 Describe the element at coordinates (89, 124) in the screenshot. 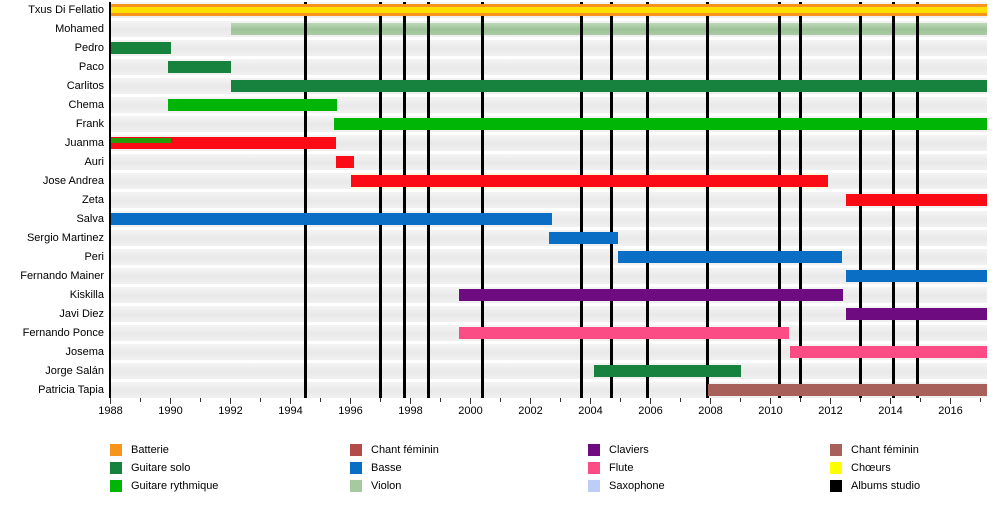

I see `row-label: Frank` at that location.